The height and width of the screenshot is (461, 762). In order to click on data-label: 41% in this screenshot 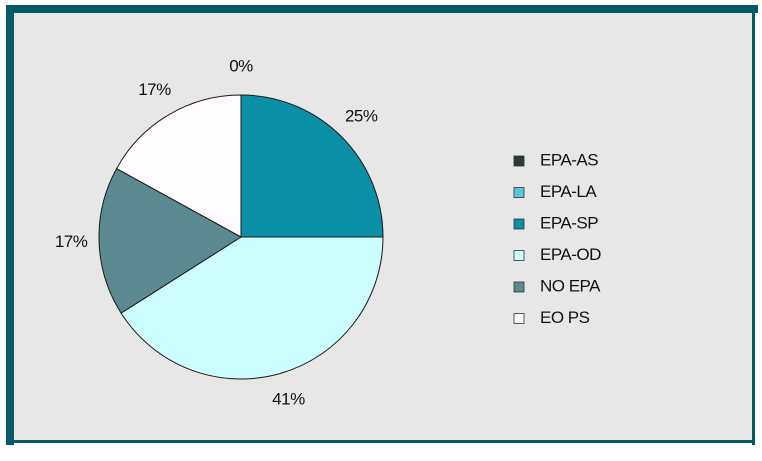, I will do `click(288, 399)`.